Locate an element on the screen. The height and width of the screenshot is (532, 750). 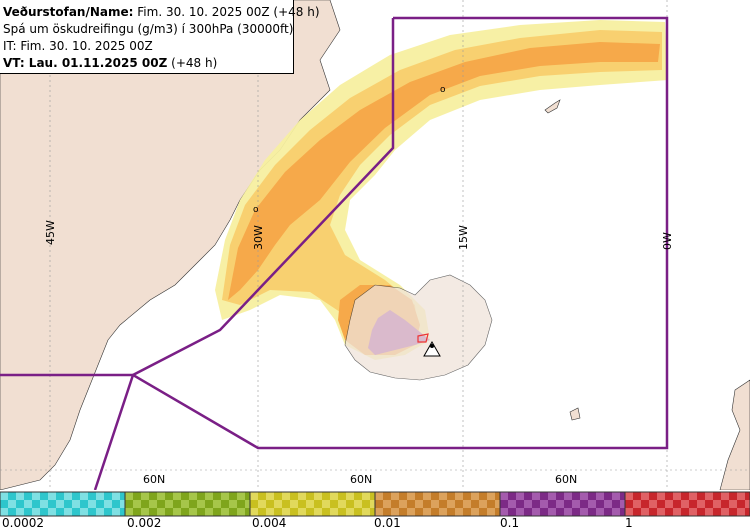
legend-tick-2: 0.004 is located at coordinates (269, 523).